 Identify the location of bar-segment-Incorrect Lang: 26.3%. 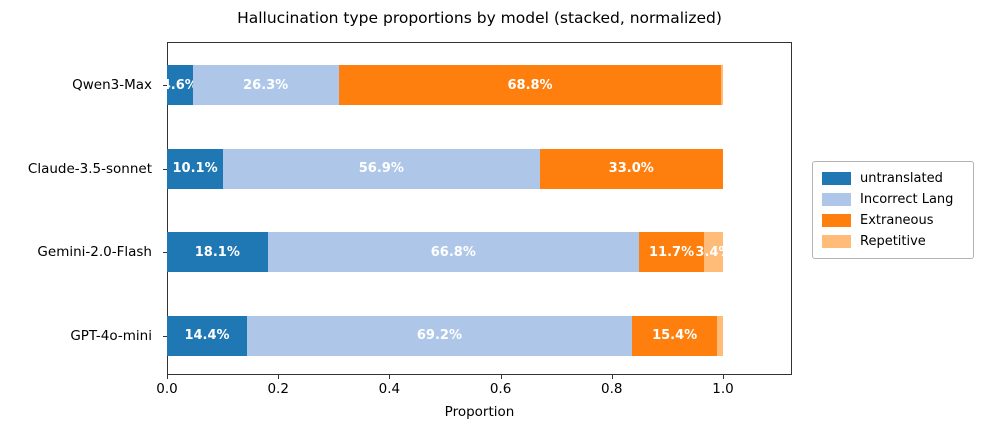
(265, 85).